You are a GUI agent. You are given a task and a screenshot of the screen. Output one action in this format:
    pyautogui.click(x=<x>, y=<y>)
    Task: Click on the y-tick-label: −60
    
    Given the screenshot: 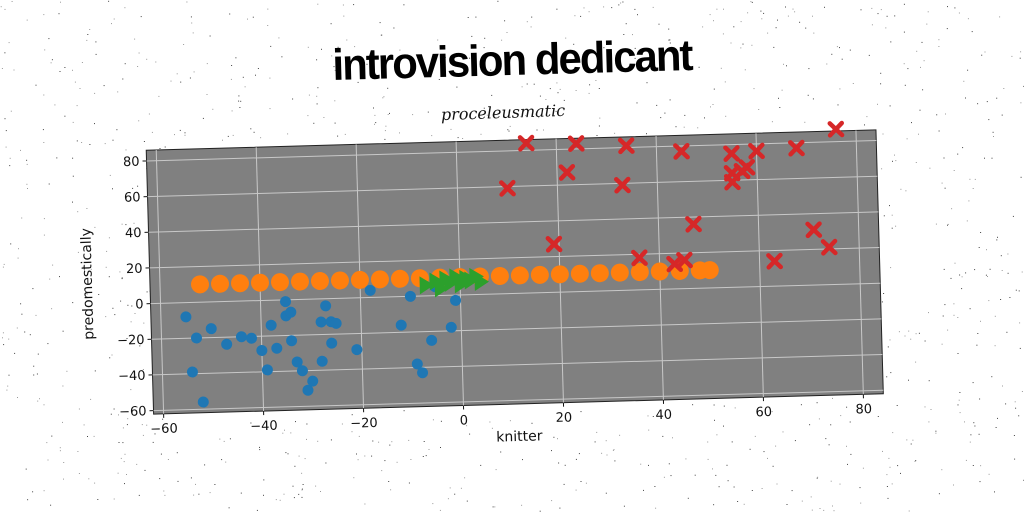 What is the action you would take?
    pyautogui.click(x=133, y=412)
    